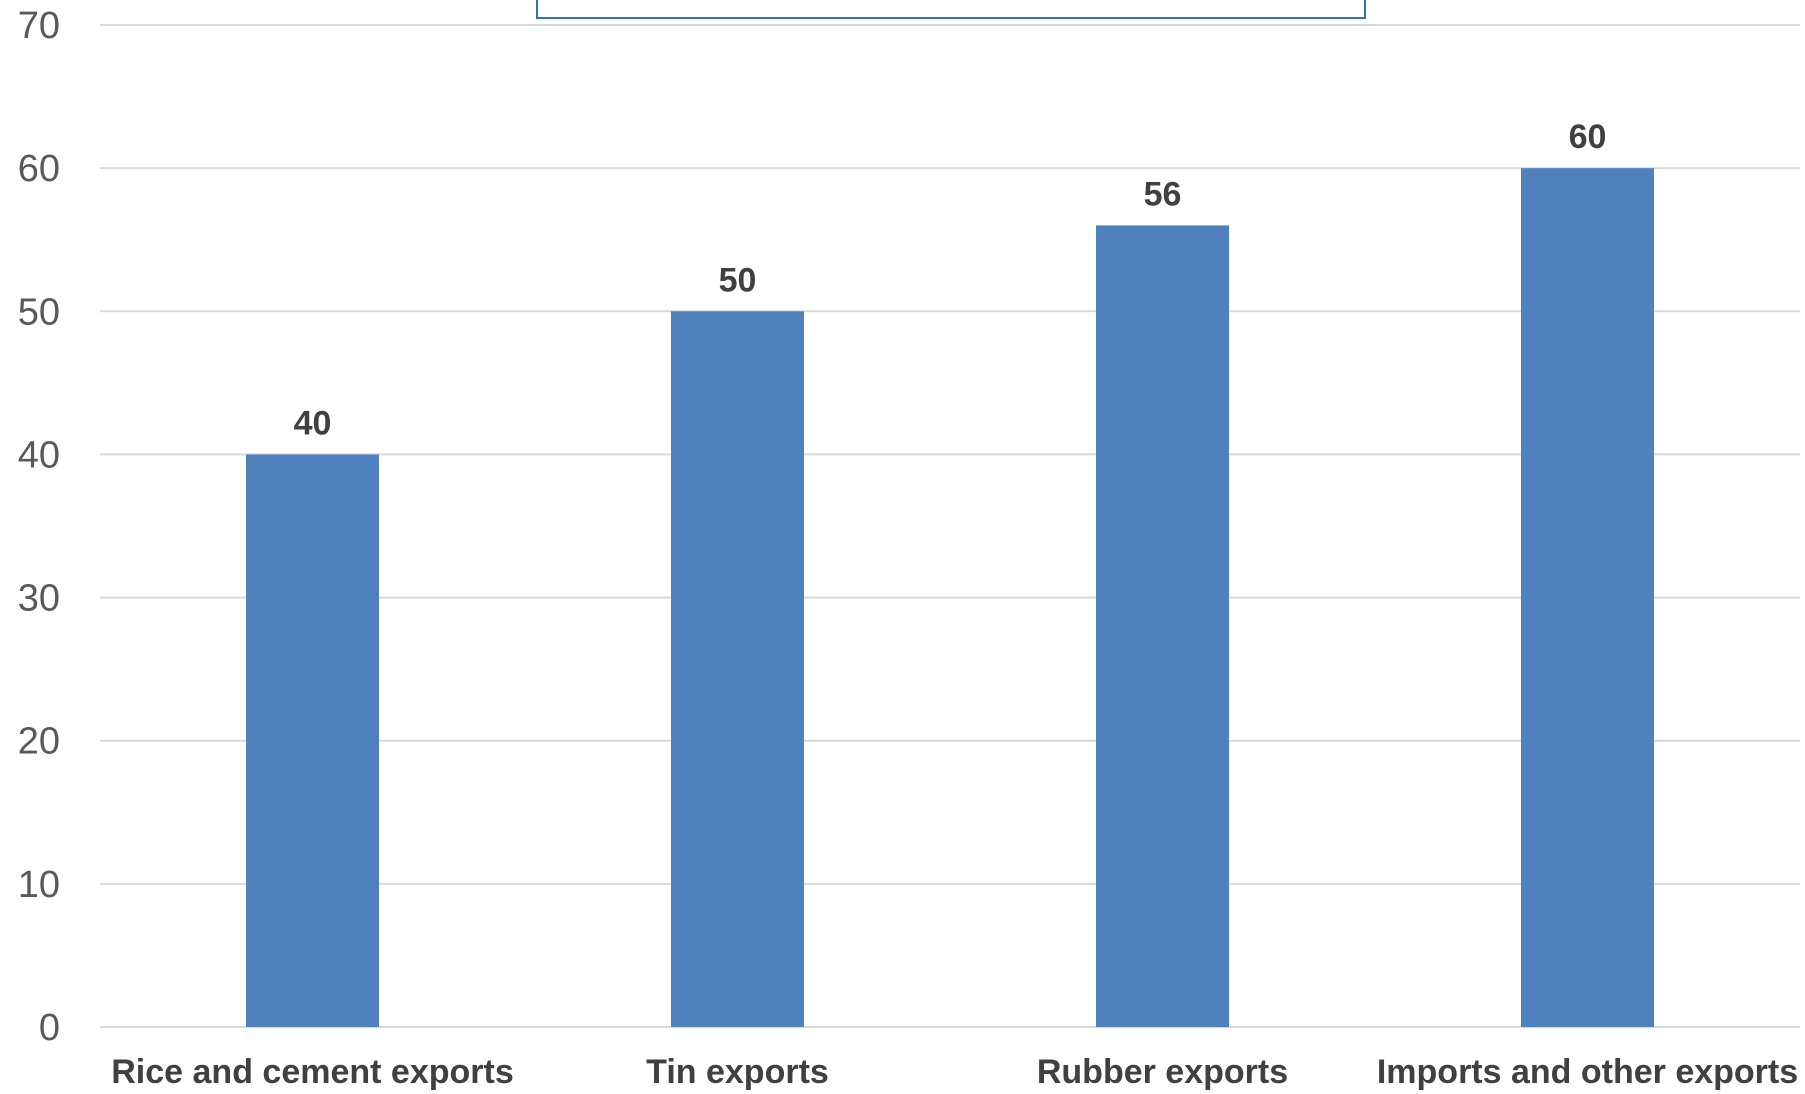 The image size is (1805, 1094). What do you see at coordinates (39, 26) in the screenshot?
I see `y-tick-label: 70` at bounding box center [39, 26].